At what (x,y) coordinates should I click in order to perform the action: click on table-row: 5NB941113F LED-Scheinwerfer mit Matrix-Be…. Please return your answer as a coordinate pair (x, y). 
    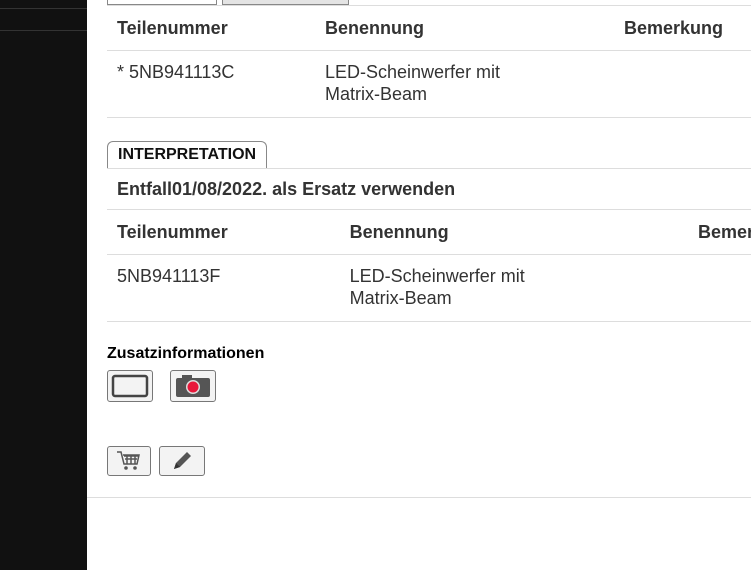
    Looking at the image, I should click on (429, 288).